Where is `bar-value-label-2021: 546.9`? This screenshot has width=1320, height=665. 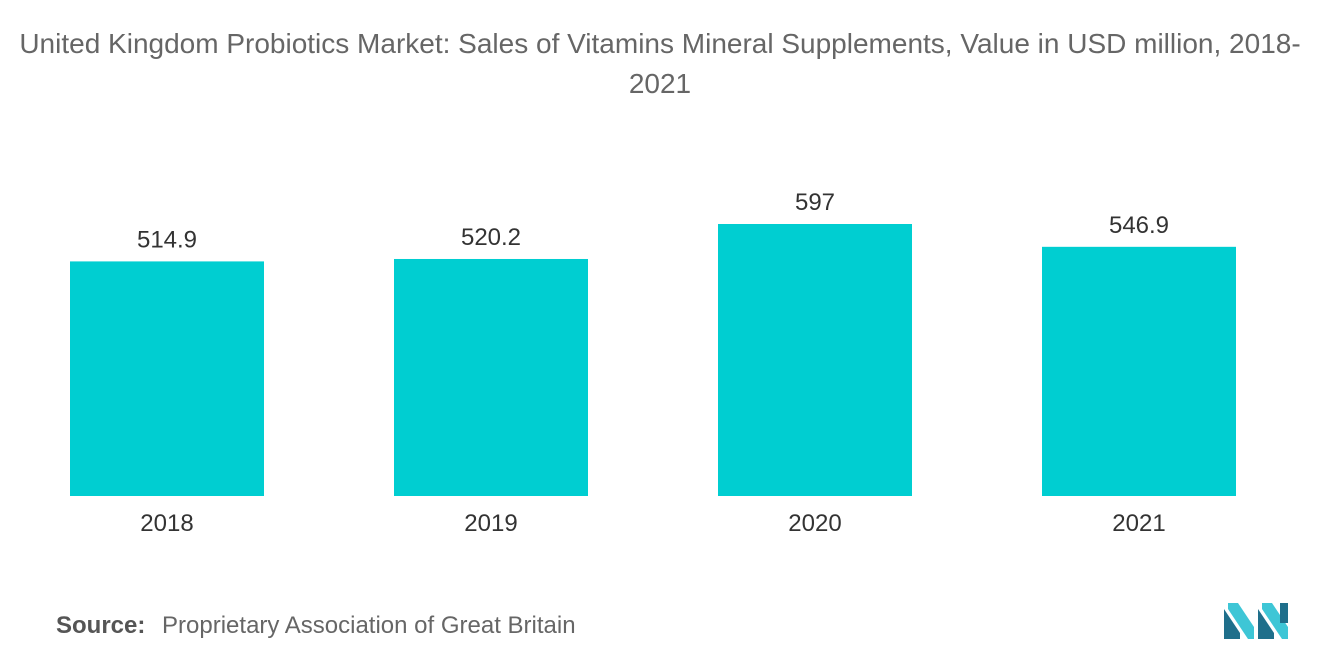
bar-value-label-2021: 546.9 is located at coordinates (1139, 225).